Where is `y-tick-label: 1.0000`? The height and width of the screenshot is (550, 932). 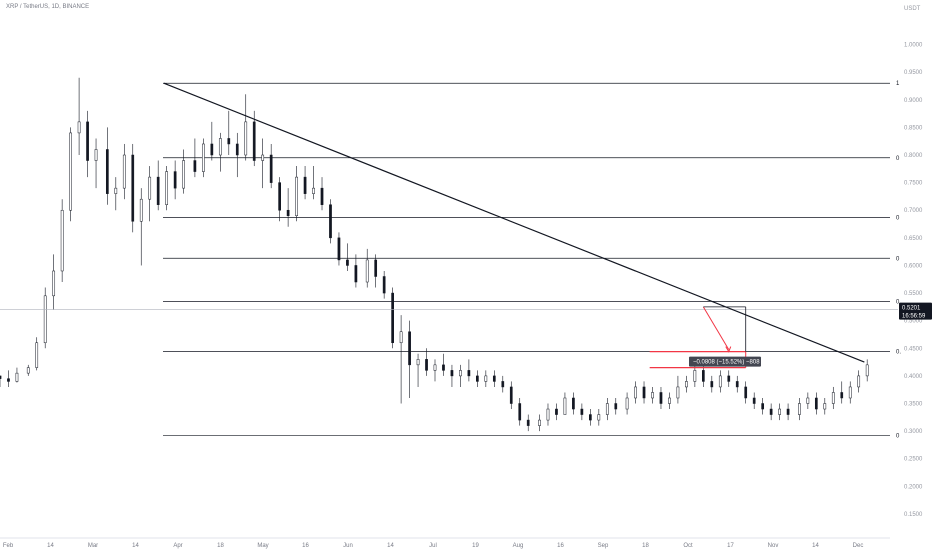 y-tick-label: 1.0000 is located at coordinates (913, 46).